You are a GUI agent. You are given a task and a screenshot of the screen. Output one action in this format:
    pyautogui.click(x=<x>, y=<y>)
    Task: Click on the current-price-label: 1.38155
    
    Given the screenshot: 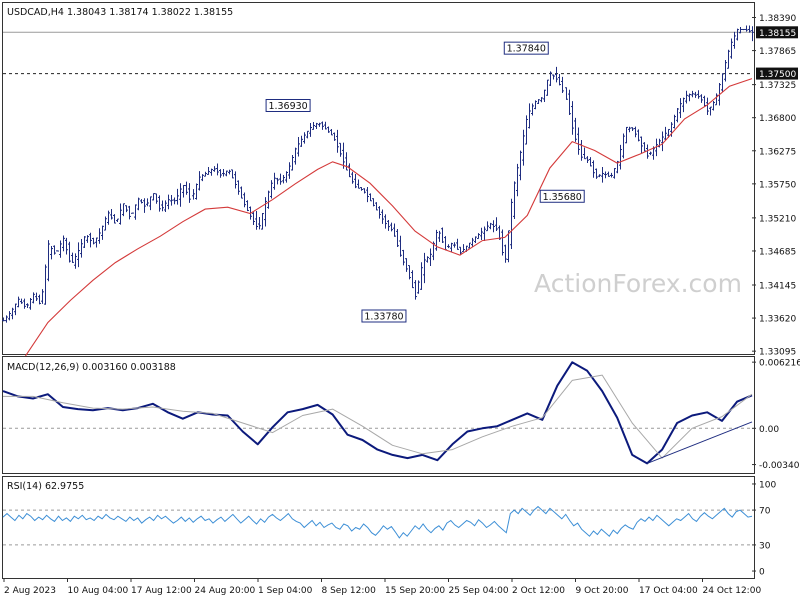 What is the action you would take?
    pyautogui.click(x=777, y=34)
    